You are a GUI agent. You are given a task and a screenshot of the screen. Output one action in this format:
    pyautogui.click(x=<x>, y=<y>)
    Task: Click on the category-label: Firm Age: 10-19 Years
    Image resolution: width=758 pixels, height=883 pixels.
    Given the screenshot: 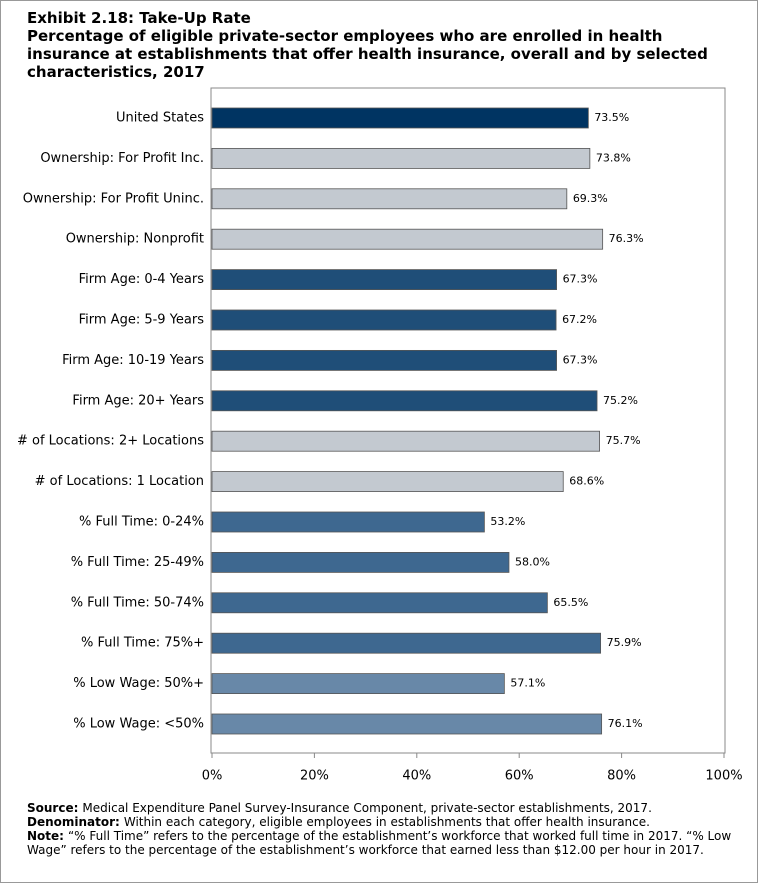 What is the action you would take?
    pyautogui.click(x=133, y=360)
    